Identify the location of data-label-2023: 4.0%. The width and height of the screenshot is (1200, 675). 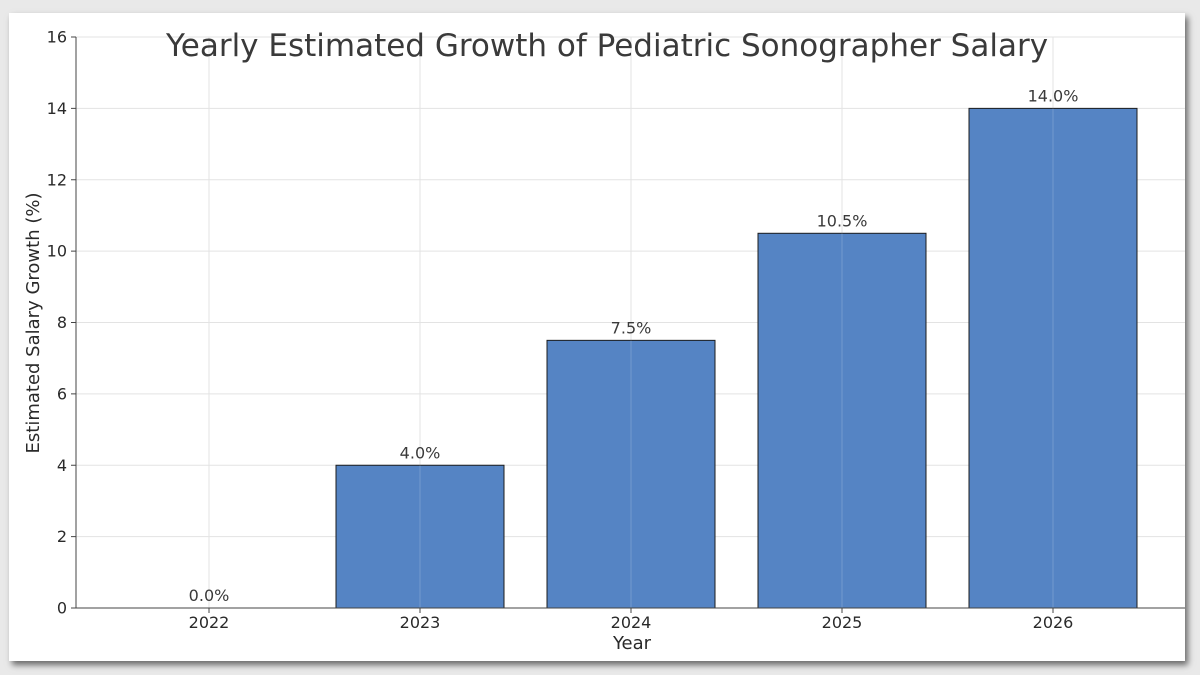
(420, 452).